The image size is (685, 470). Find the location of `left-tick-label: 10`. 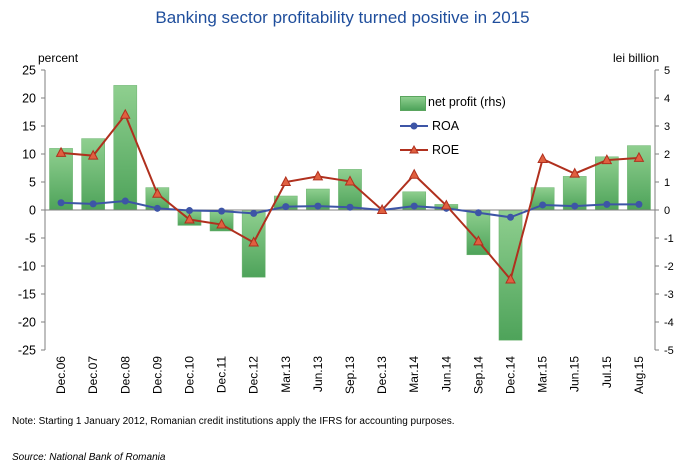

left-tick-label: 10 is located at coordinates (29, 155).